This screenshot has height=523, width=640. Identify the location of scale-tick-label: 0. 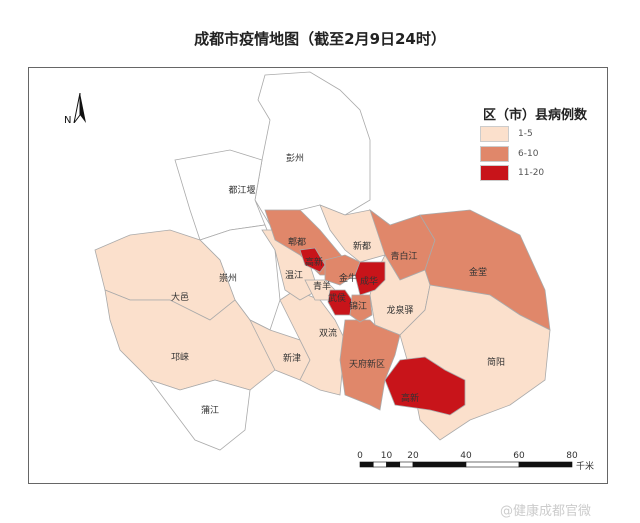
(360, 456).